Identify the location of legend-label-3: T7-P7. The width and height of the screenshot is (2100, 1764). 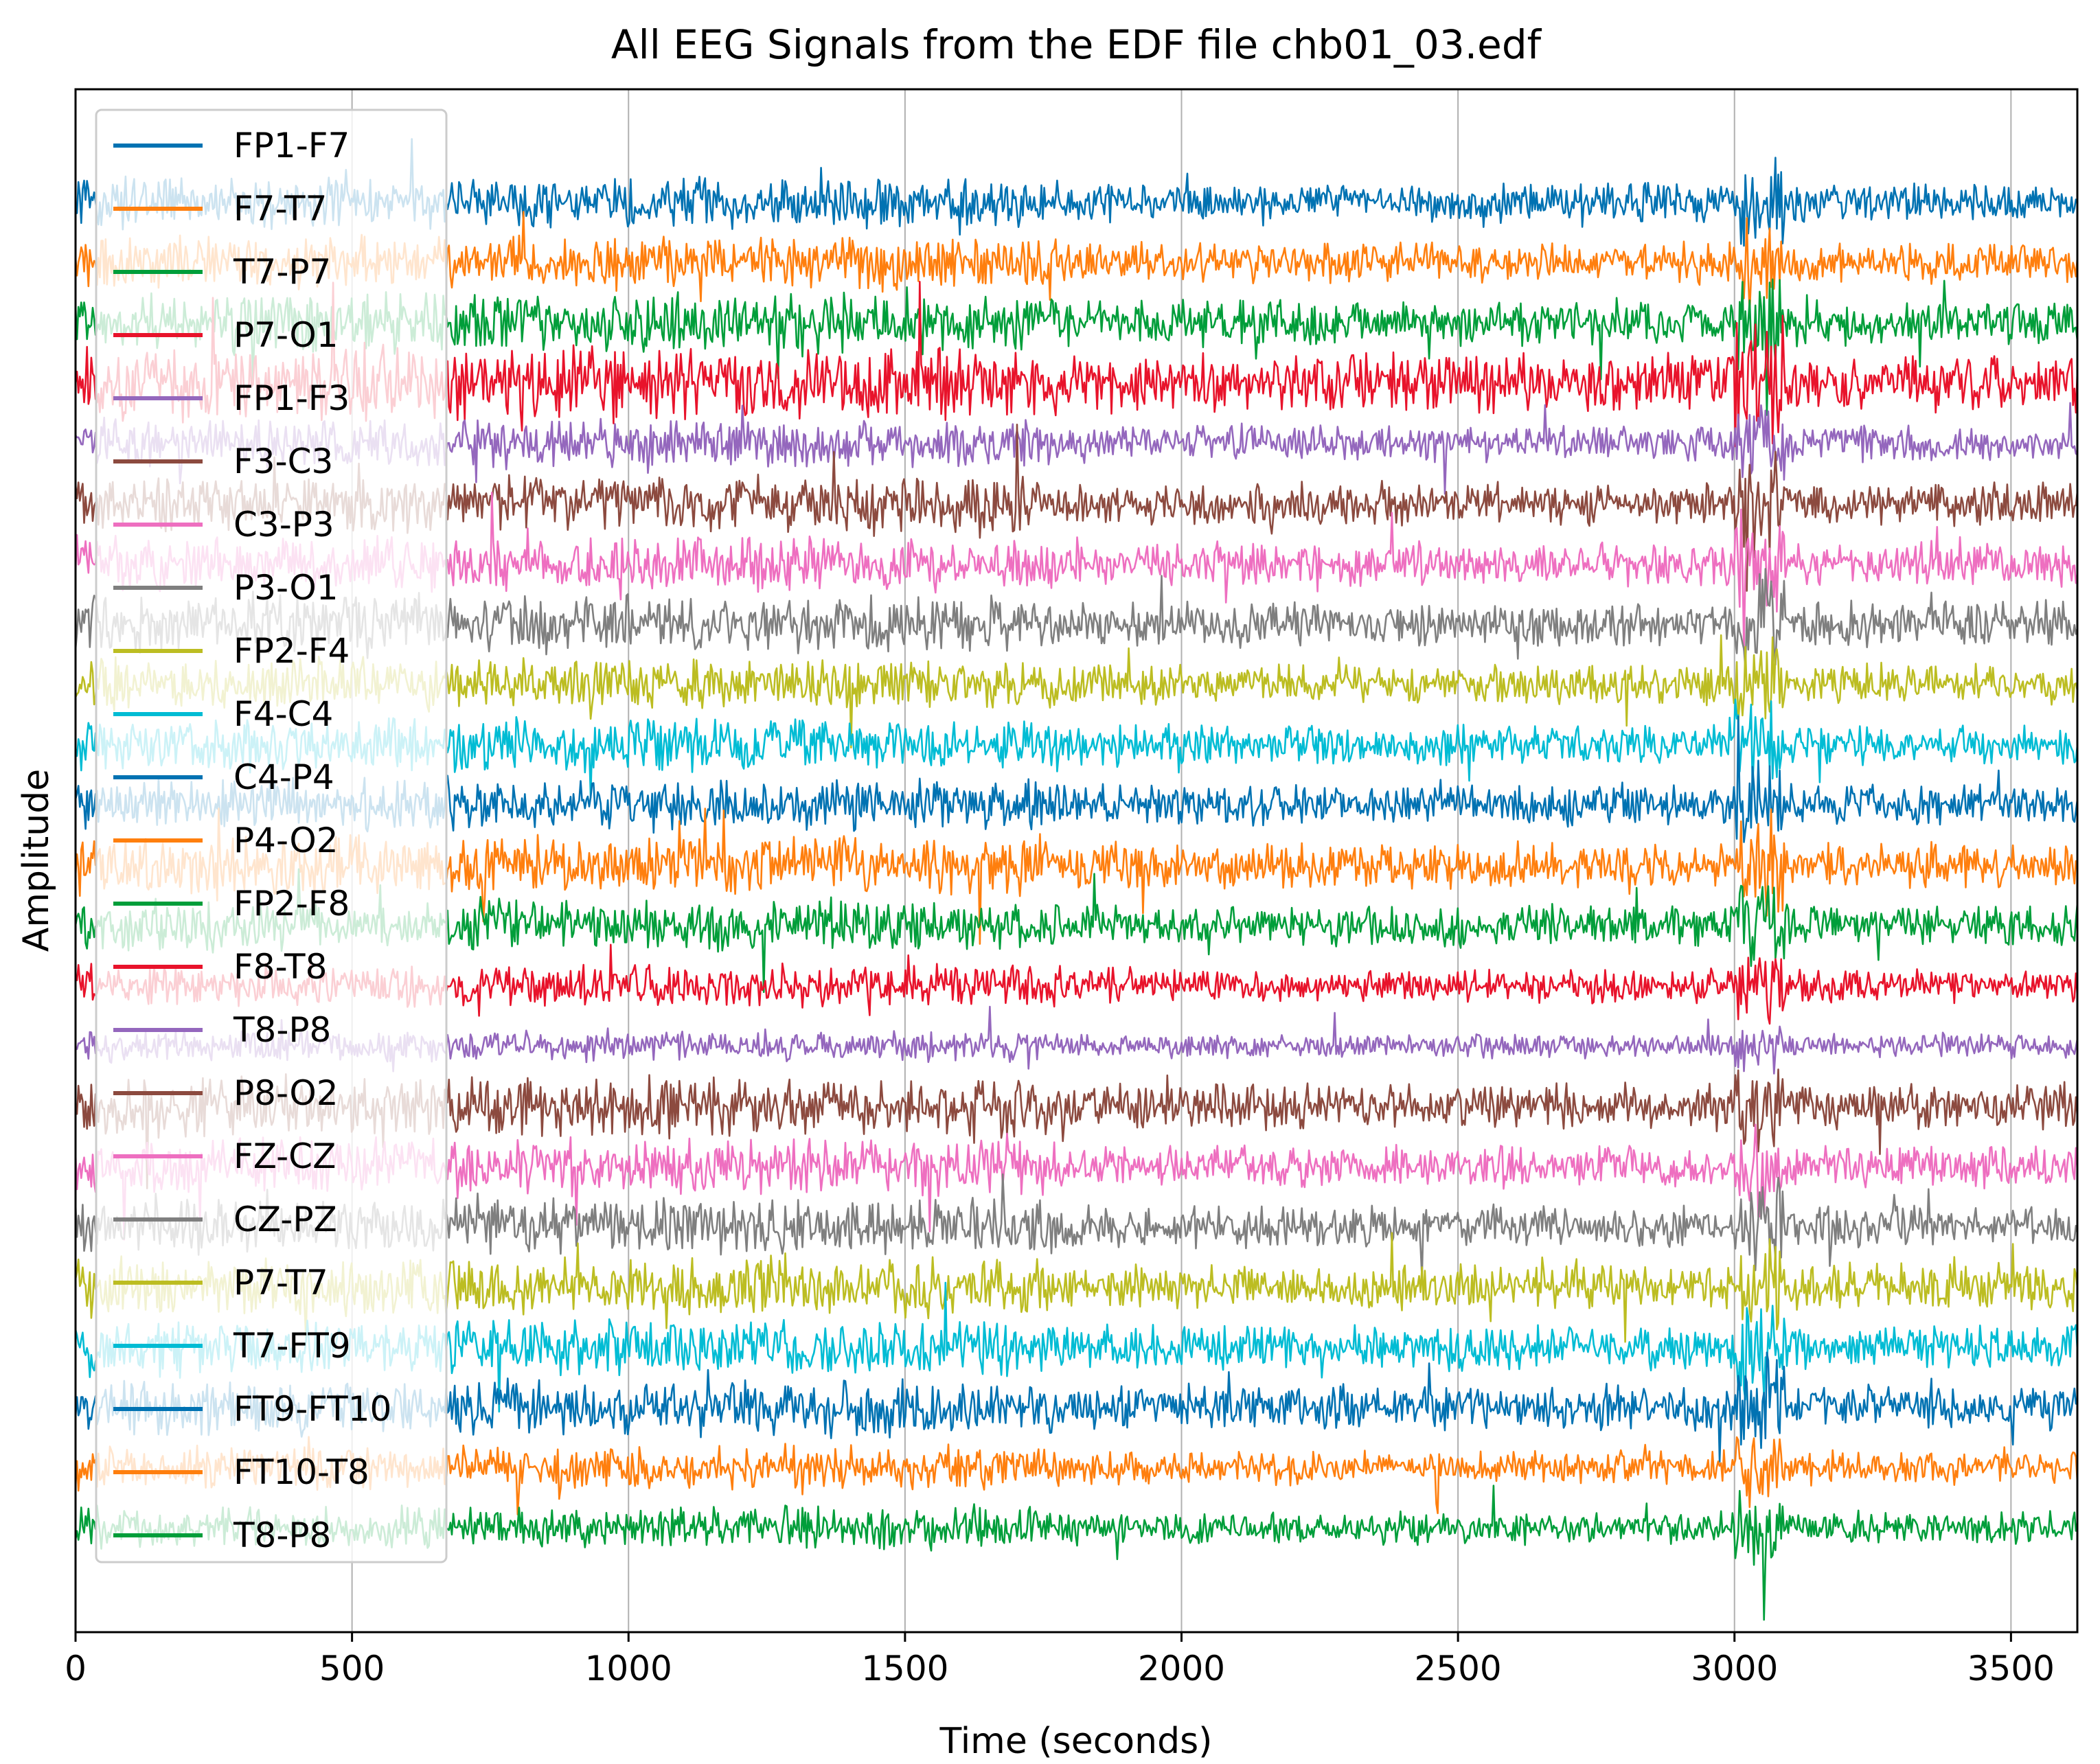
(282, 272).